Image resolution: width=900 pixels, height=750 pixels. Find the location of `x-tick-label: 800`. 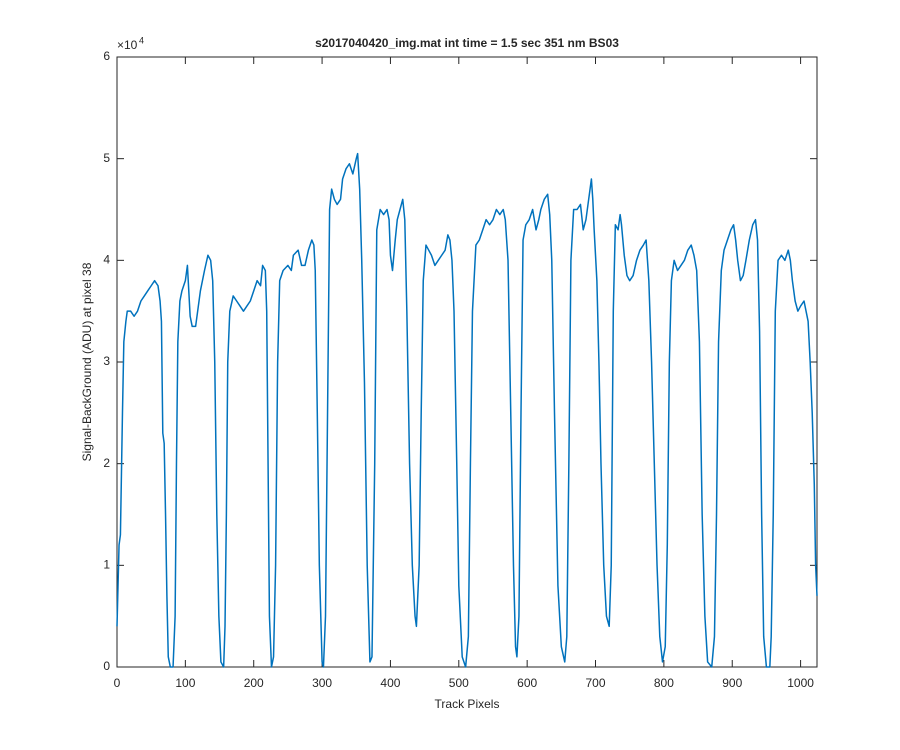

x-tick-label: 800 is located at coordinates (664, 683).